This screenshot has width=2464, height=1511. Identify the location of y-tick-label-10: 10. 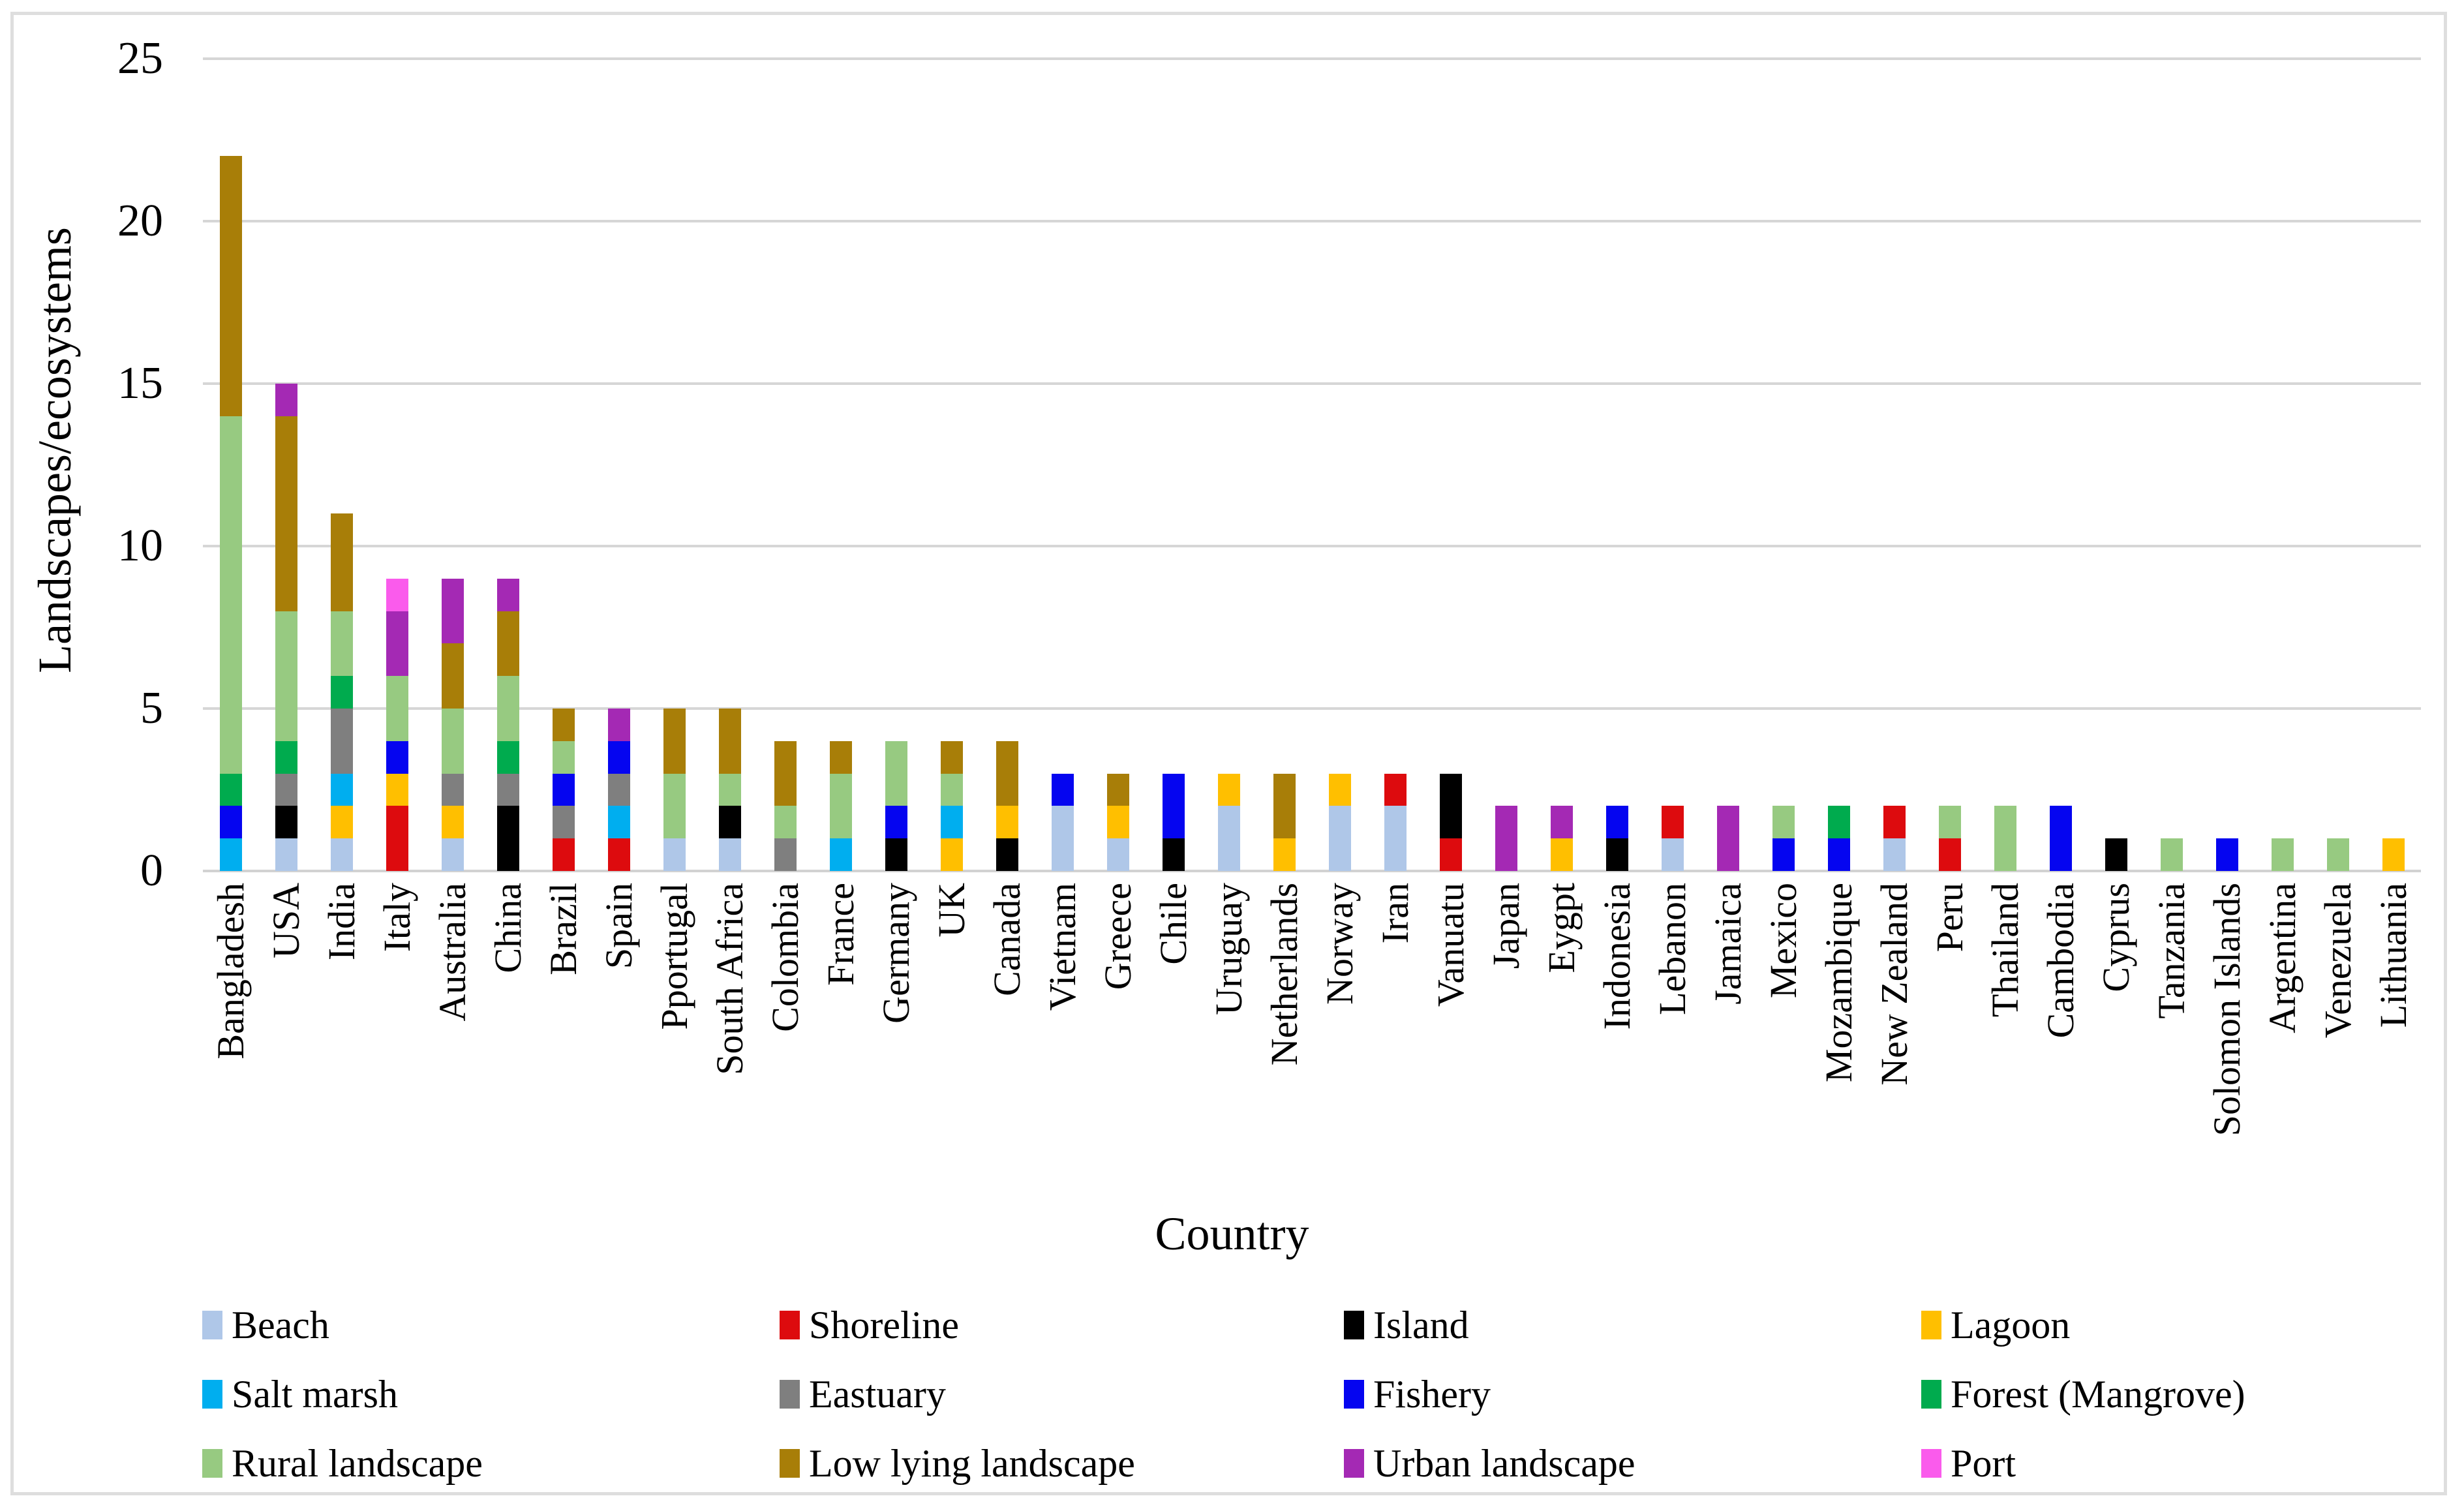
(140, 546).